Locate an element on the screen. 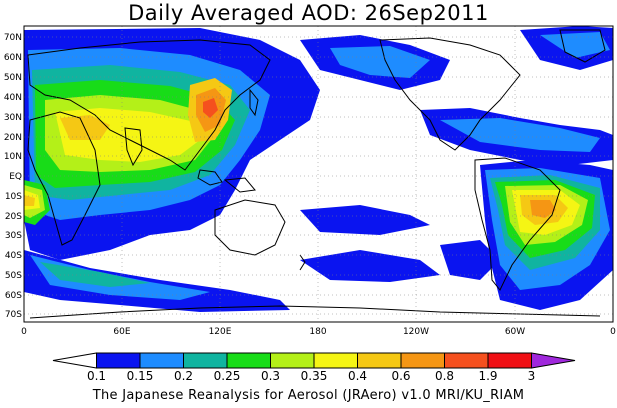 This screenshot has height=408, width=617. lat-label-40n: 40N is located at coordinates (13, 98).